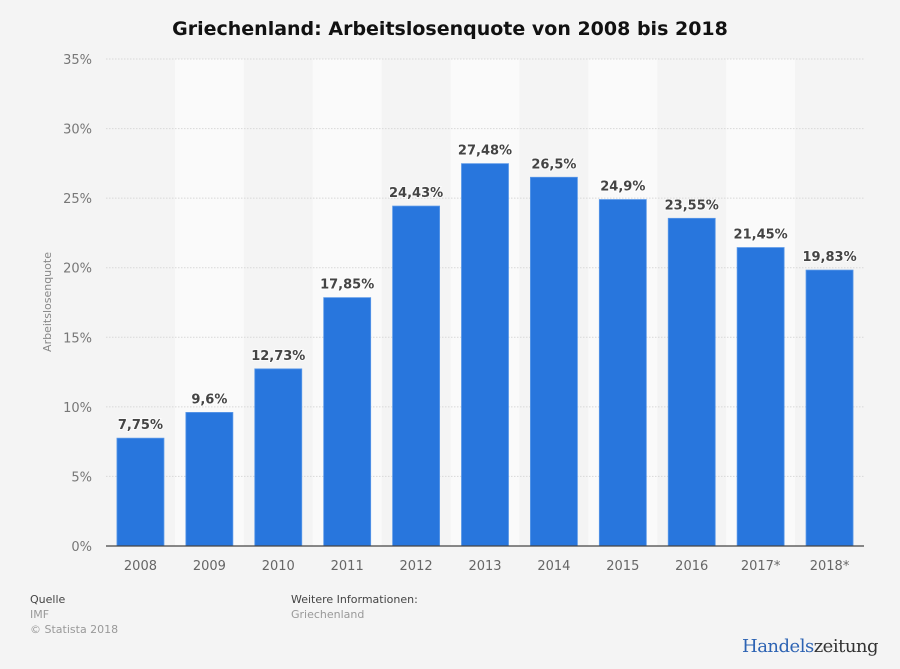  Describe the element at coordinates (81, 547) in the screenshot. I see `y-tick-label: 0%` at that location.